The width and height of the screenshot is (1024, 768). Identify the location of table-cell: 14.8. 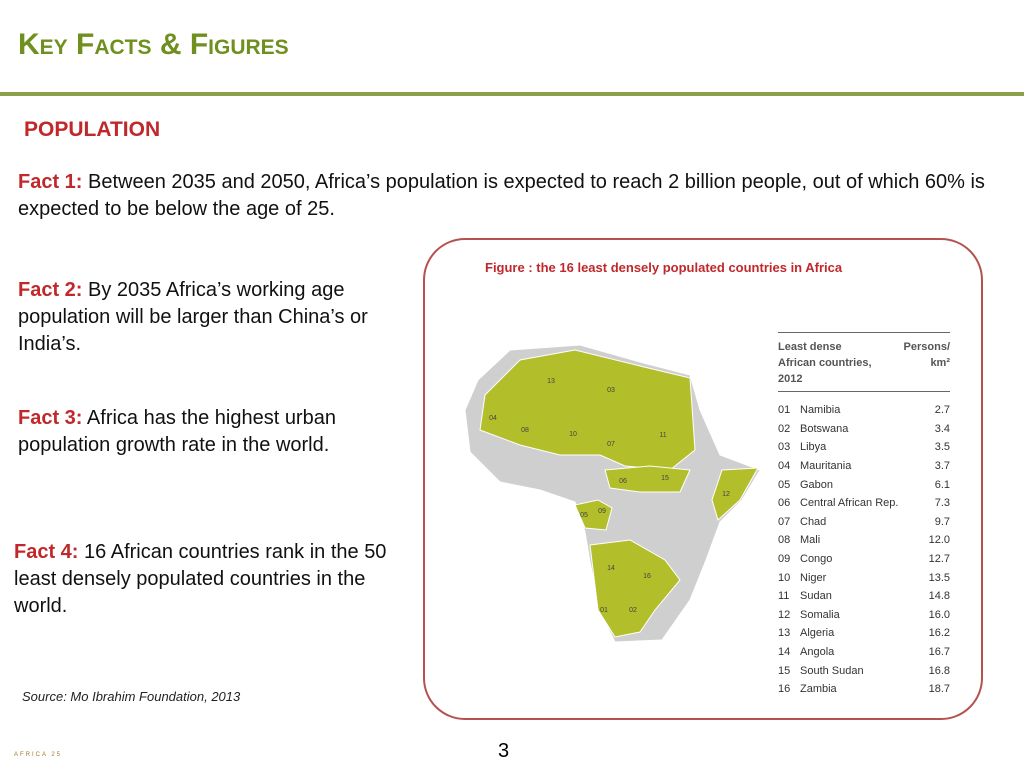
(939, 596).